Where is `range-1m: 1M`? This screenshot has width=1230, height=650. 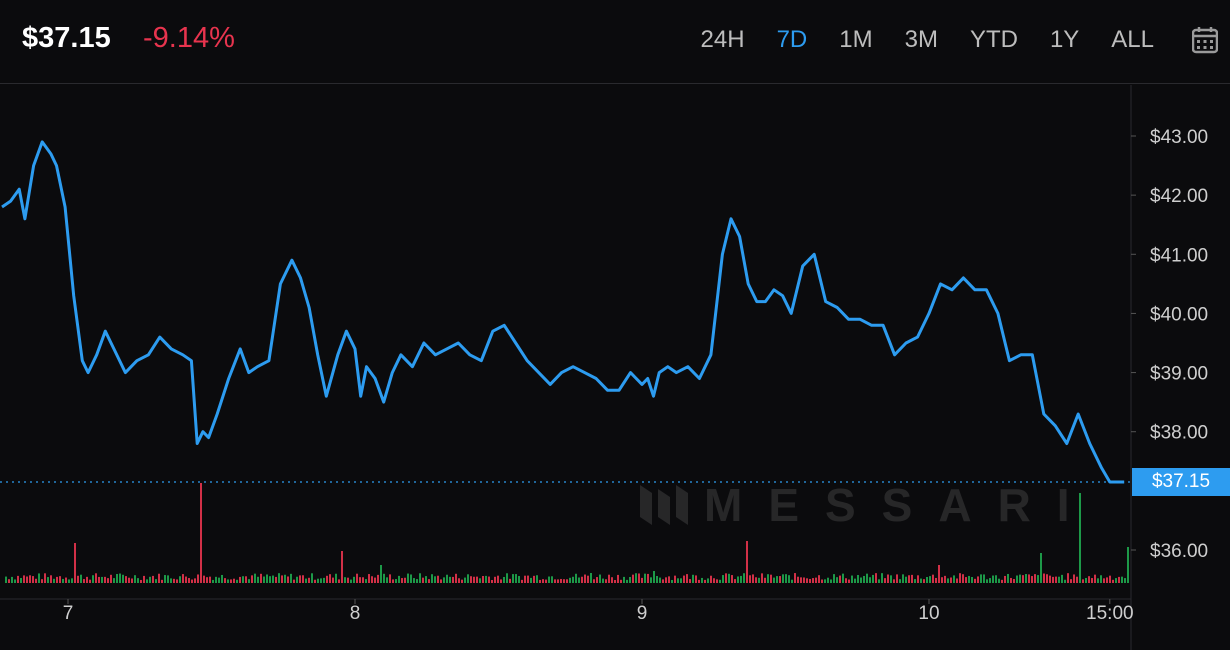 range-1m: 1M is located at coordinates (856, 39).